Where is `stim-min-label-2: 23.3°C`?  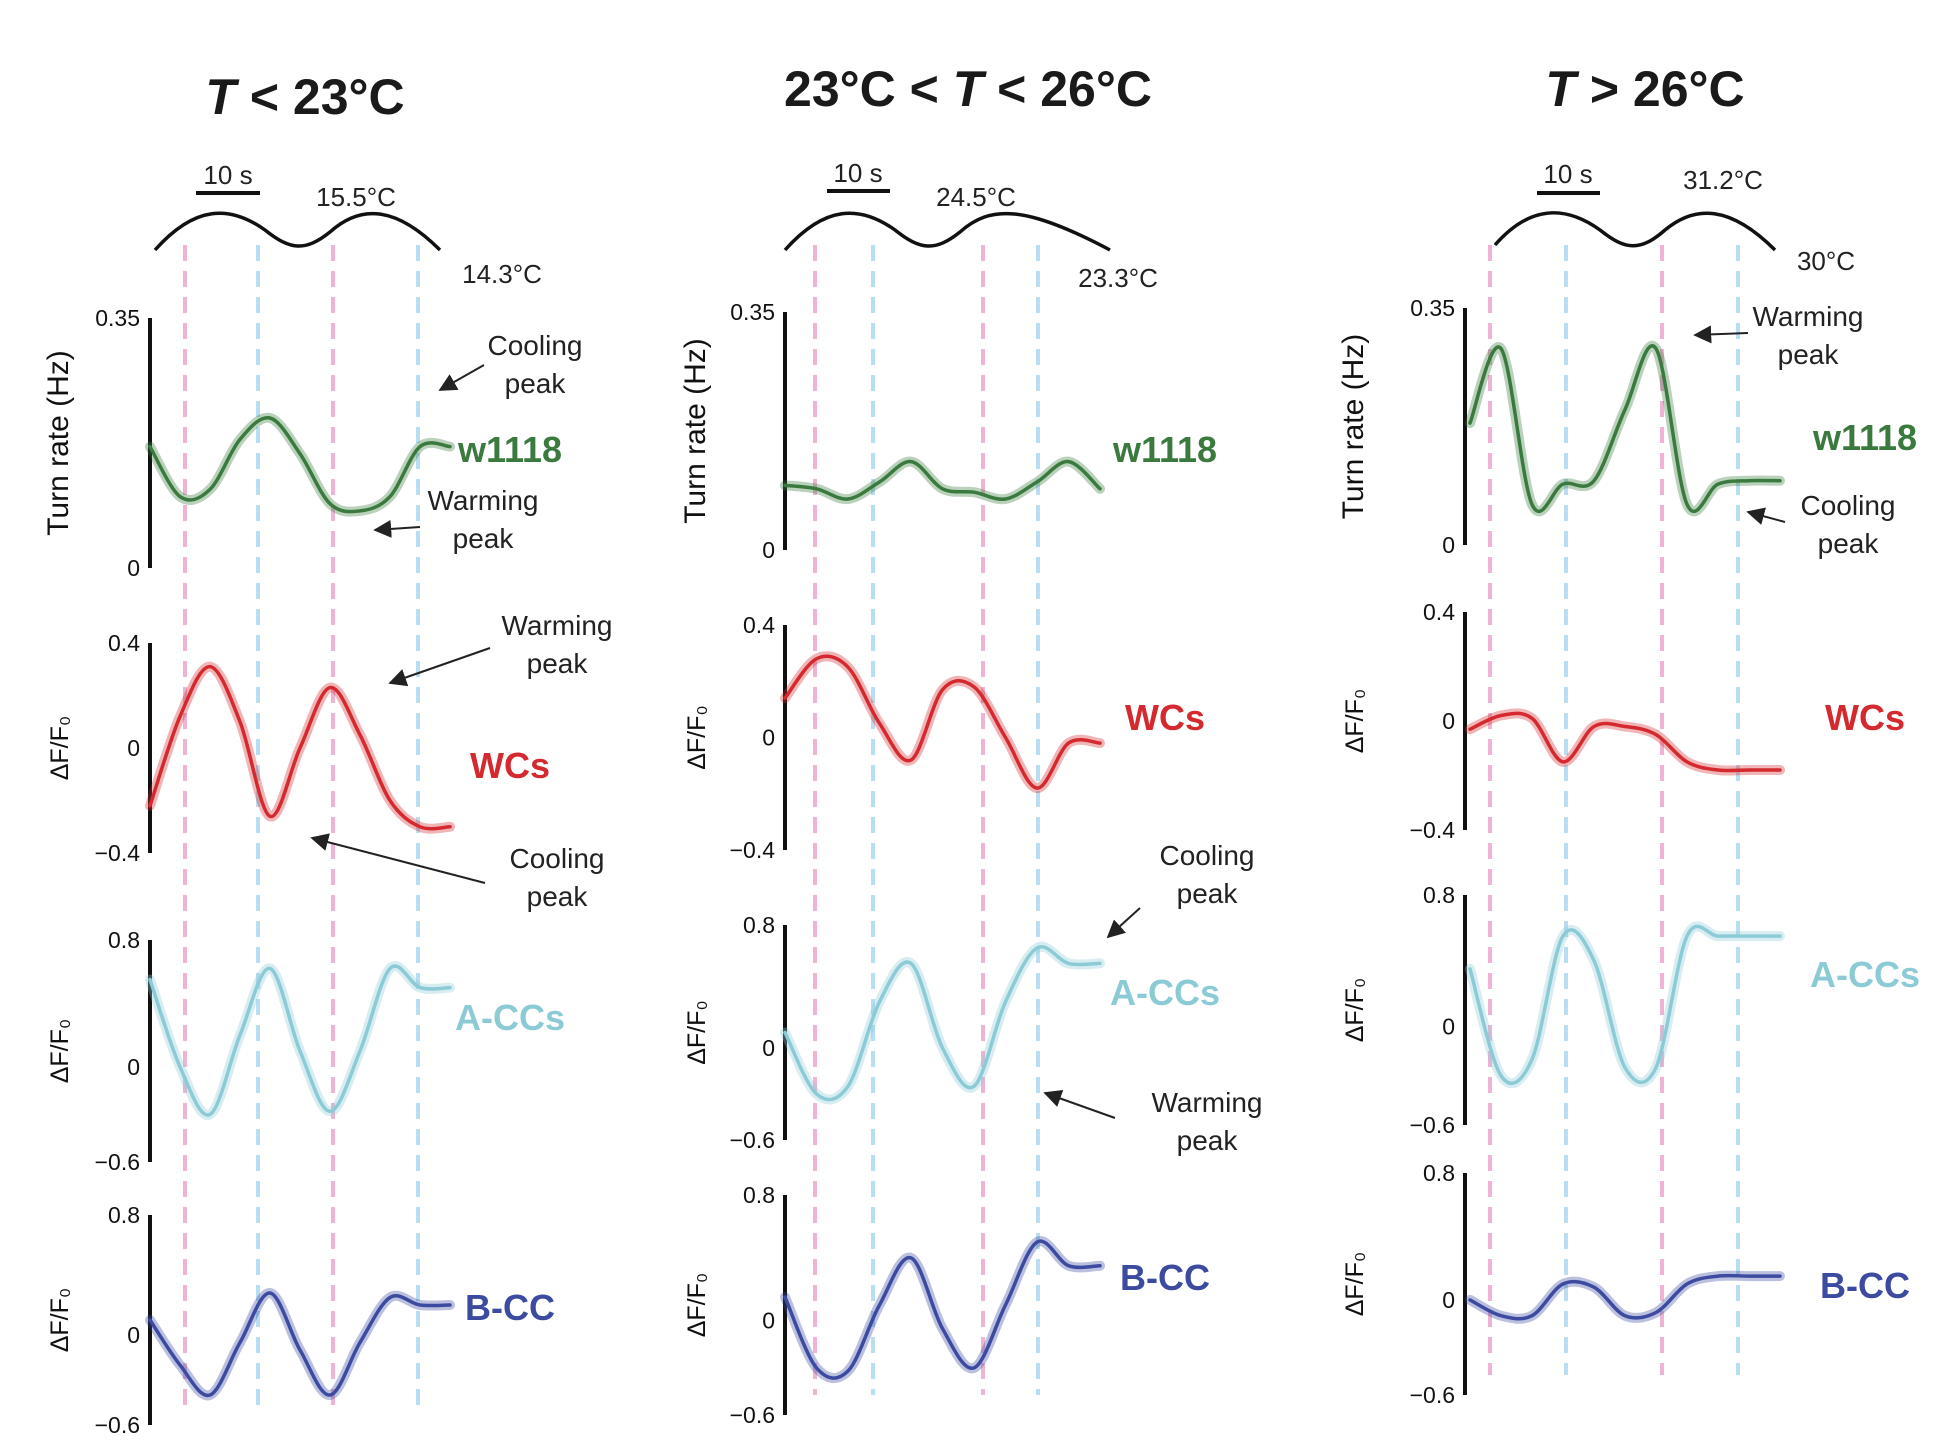 stim-min-label-2: 23.3°C is located at coordinates (1118, 278).